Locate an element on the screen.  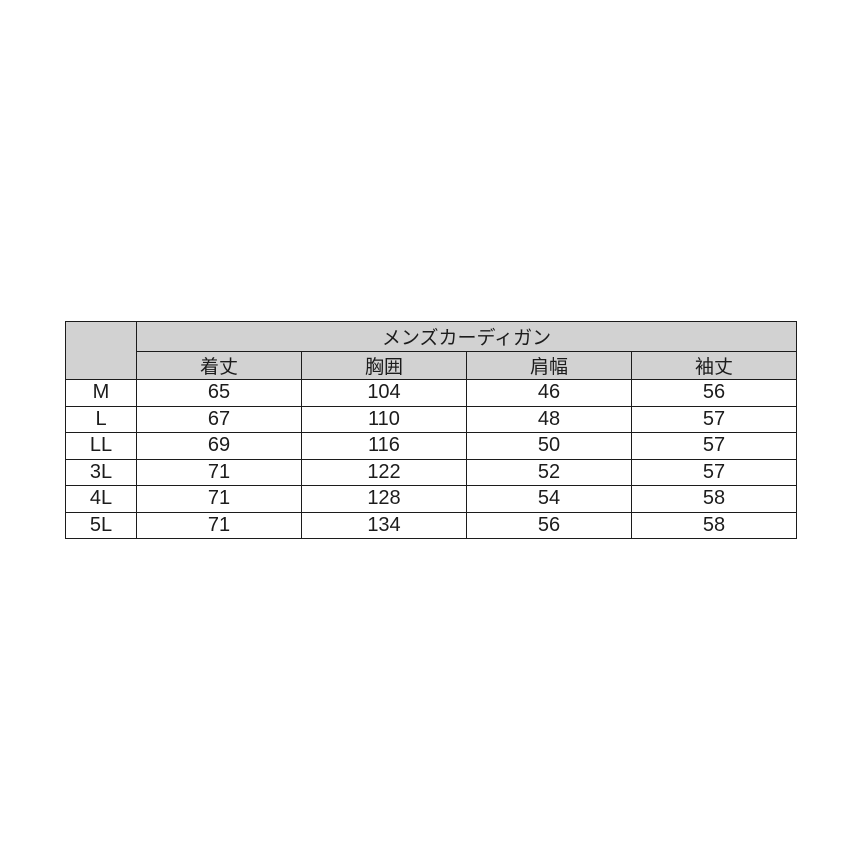
corner-cell is located at coordinates (101, 350).